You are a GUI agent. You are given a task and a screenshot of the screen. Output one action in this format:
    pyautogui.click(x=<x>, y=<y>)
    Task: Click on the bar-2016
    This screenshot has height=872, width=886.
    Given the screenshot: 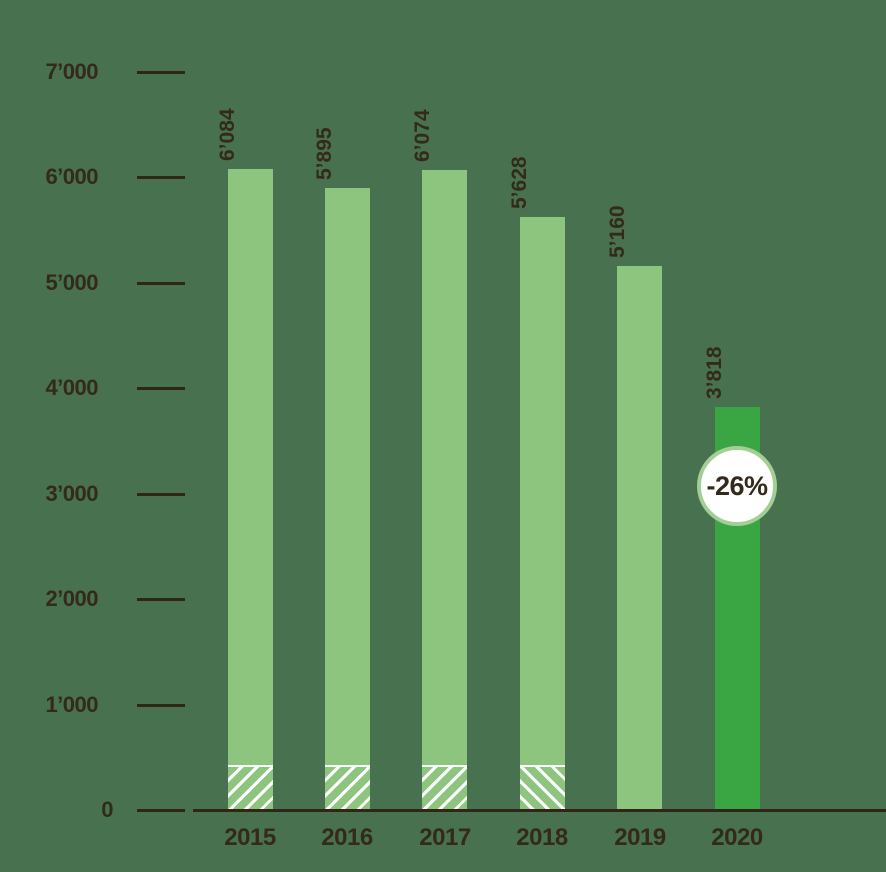 What is the action you would take?
    pyautogui.click(x=347, y=499)
    